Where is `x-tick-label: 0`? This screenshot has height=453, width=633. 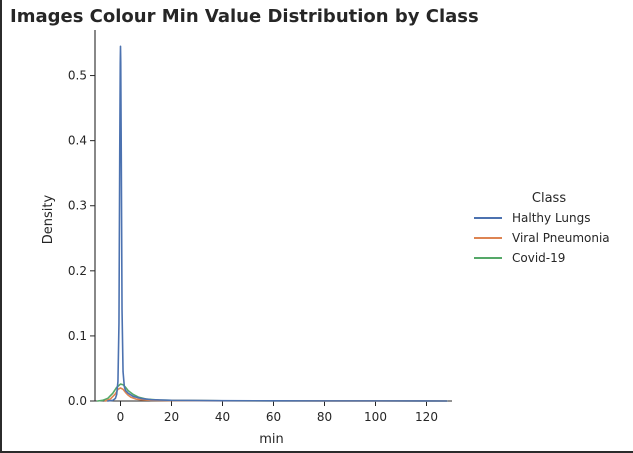 x-tick-label: 0 is located at coordinates (121, 417).